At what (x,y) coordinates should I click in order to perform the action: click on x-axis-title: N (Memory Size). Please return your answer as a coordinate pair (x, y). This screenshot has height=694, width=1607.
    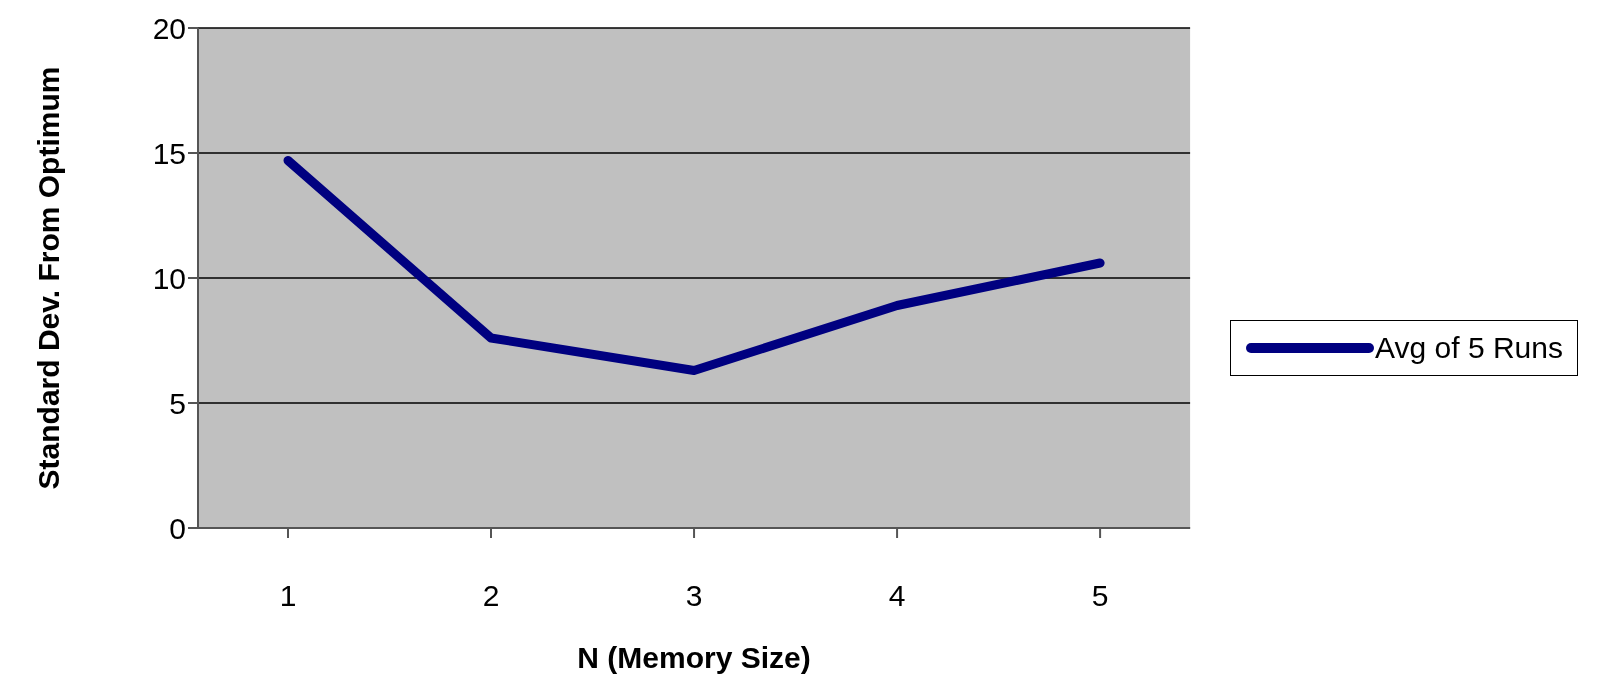
    Looking at the image, I should click on (694, 657).